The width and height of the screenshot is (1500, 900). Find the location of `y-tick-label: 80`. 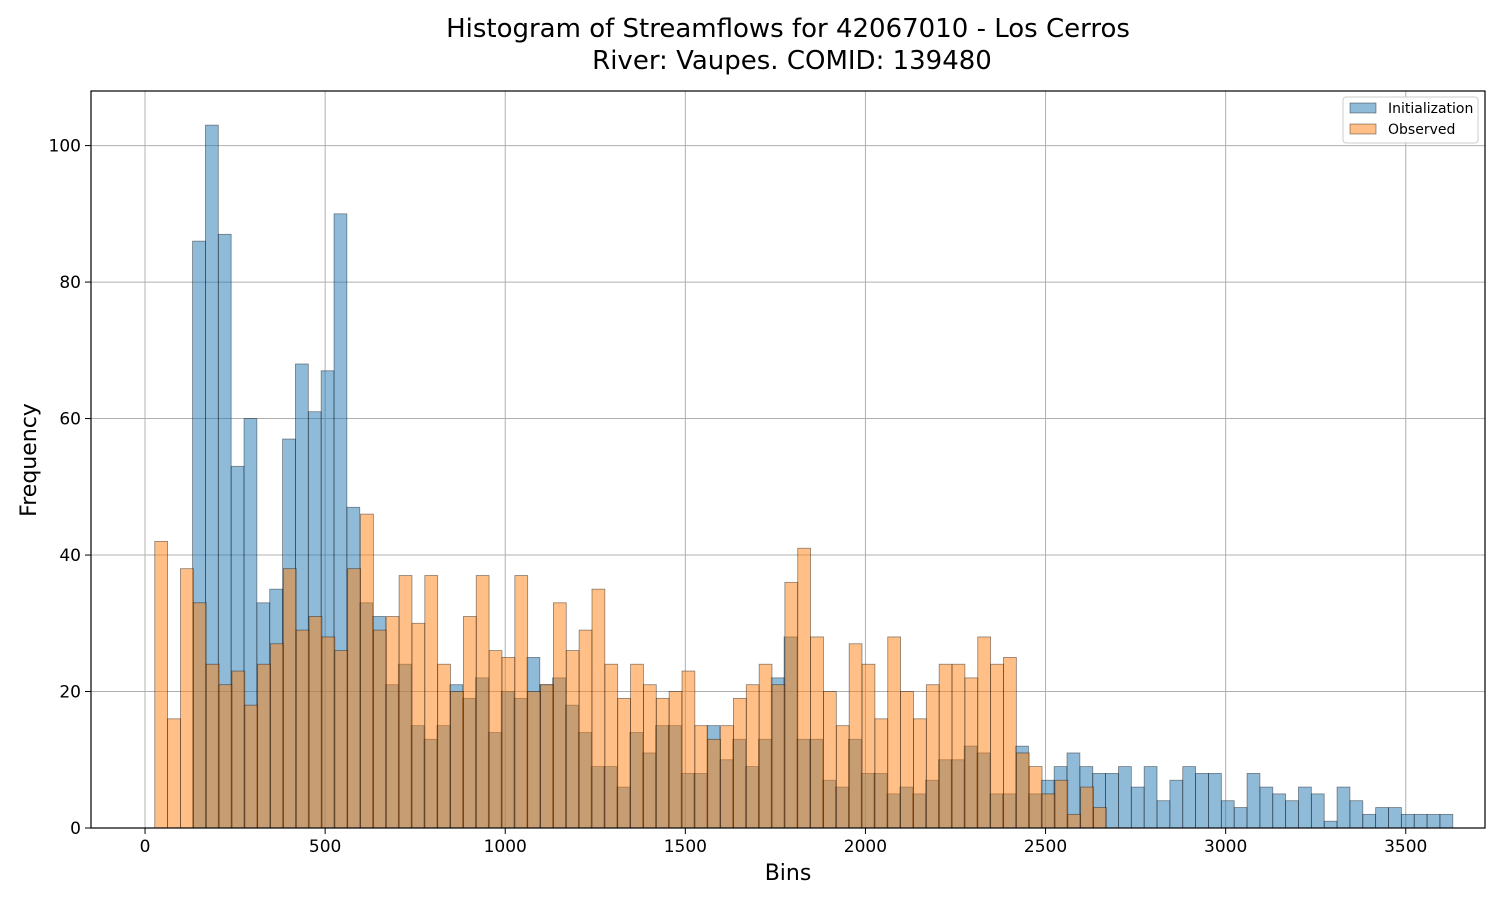

y-tick-label: 80 is located at coordinates (70, 283).